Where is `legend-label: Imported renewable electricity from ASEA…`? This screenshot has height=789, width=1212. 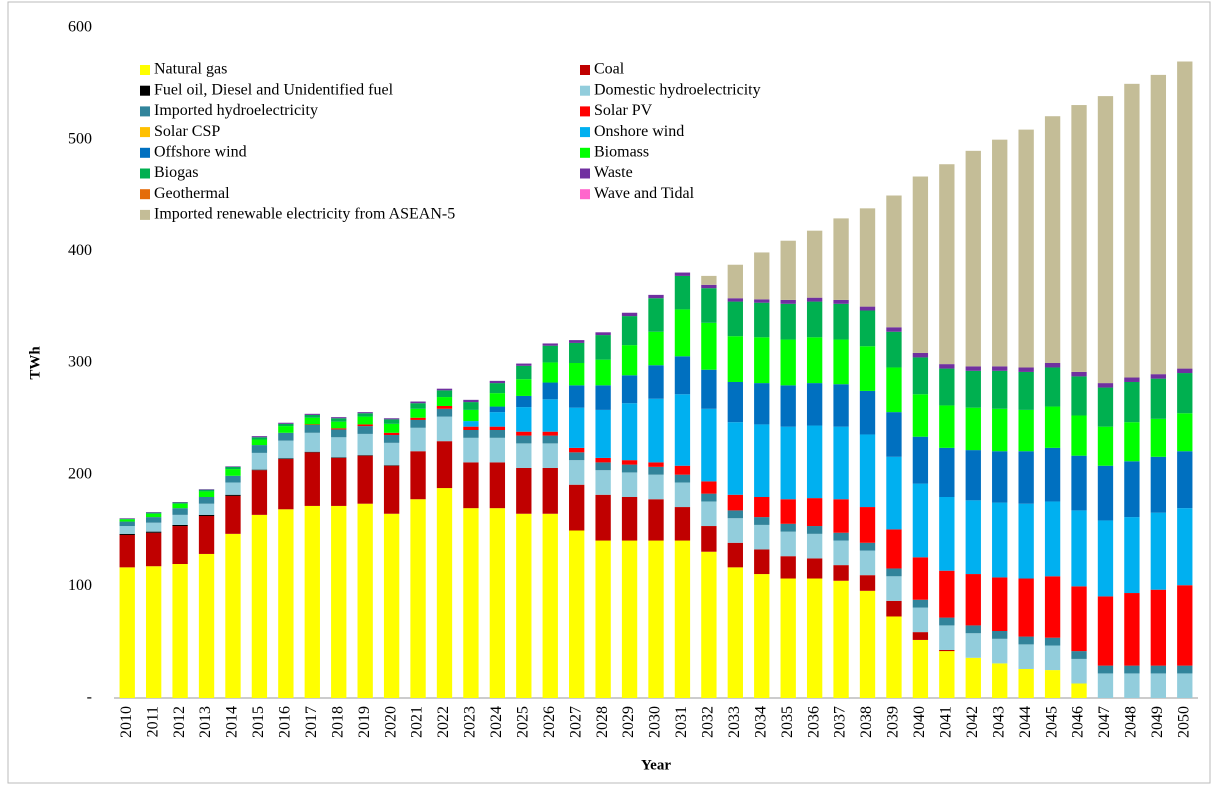
legend-label: Imported renewable electricity from ASEA… is located at coordinates (304, 214).